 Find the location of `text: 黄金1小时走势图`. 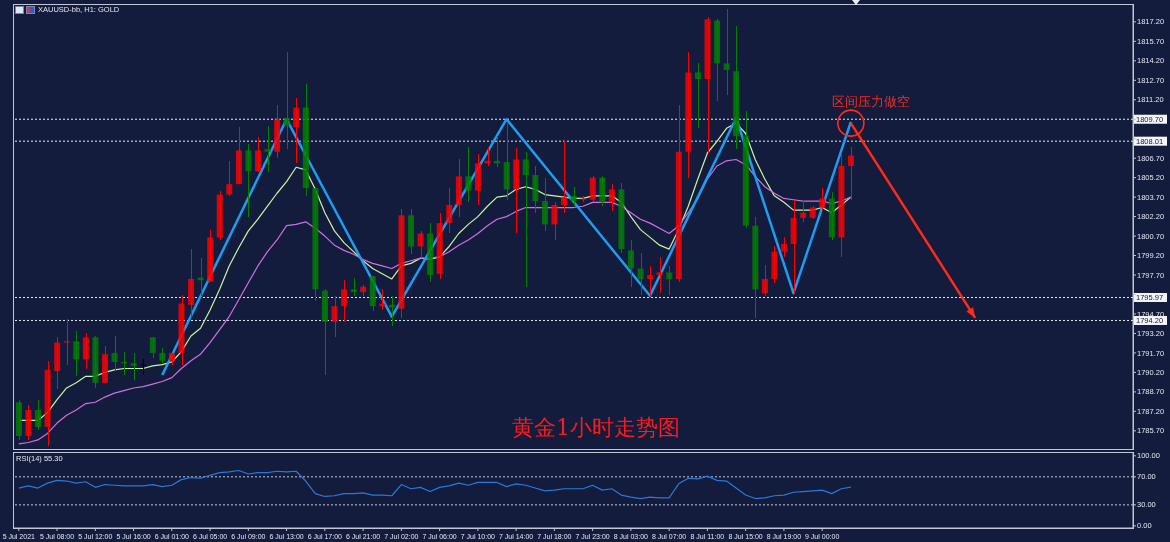

text: 黄金1小时走势图 is located at coordinates (595, 428).